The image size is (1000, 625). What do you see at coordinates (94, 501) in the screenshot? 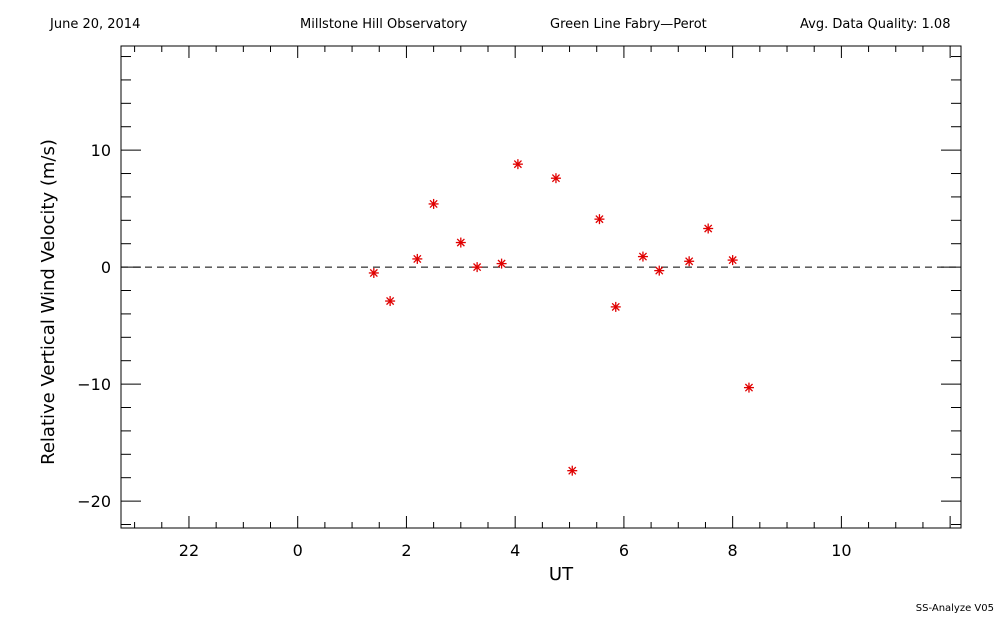
I see `y-tick-label: −20` at bounding box center [94, 501].